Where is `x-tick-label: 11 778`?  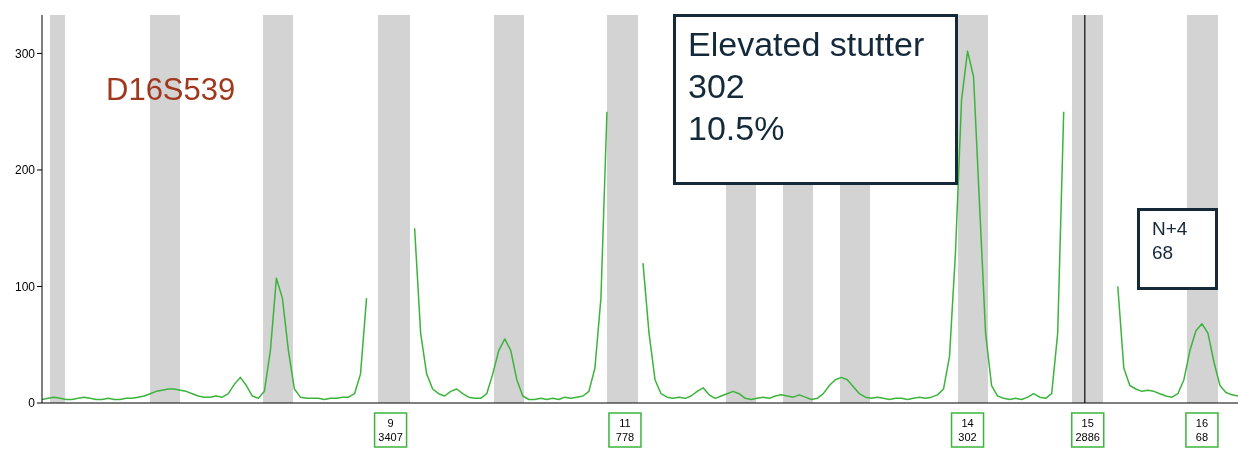 x-tick-label: 11 778 is located at coordinates (625, 430).